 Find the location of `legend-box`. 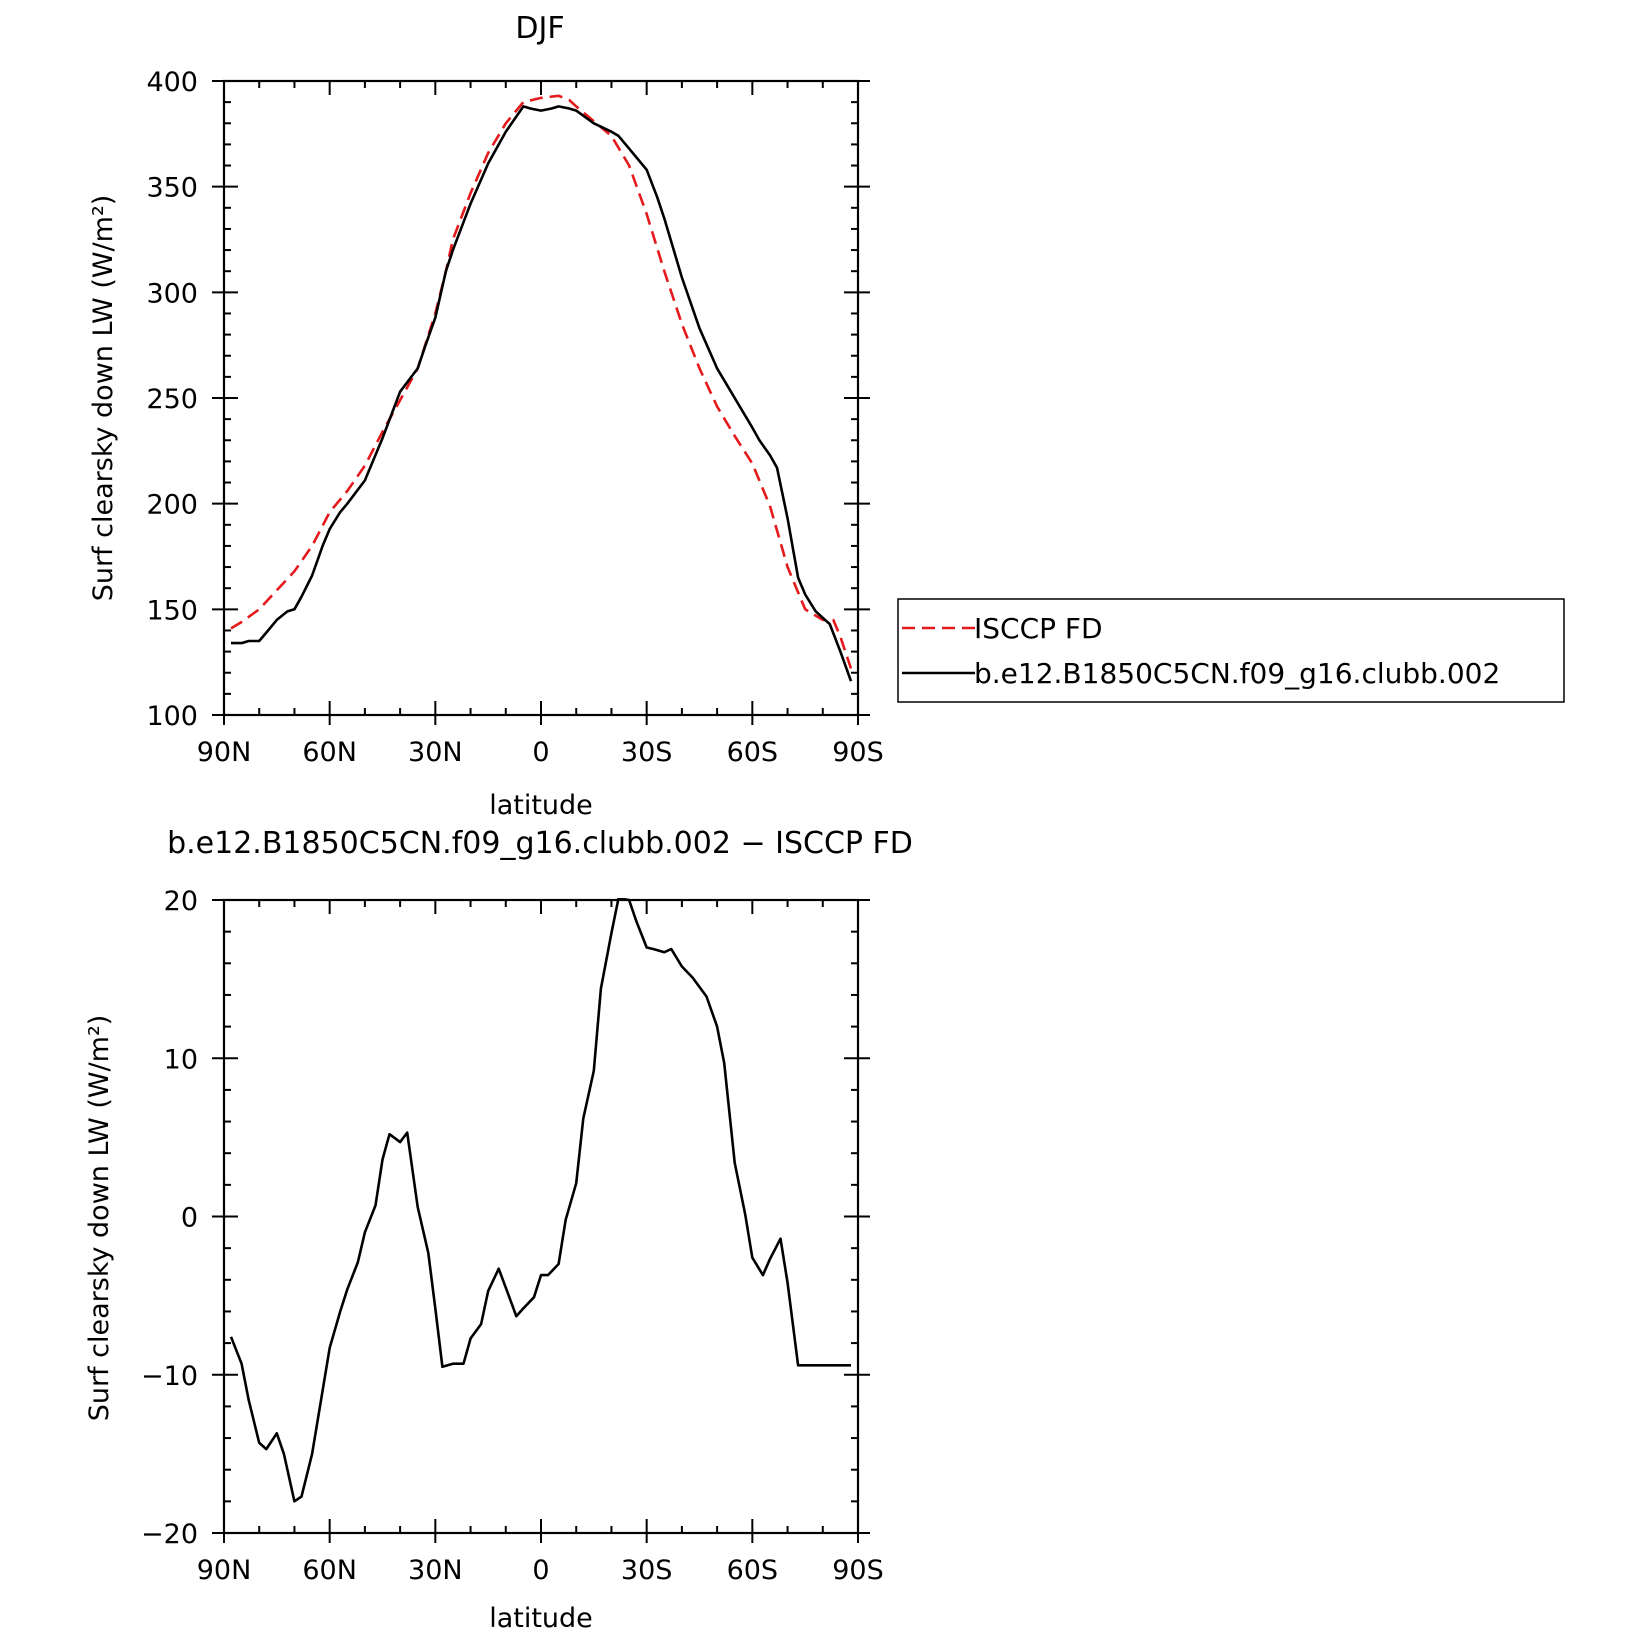

legend-box is located at coordinates (1231, 650).